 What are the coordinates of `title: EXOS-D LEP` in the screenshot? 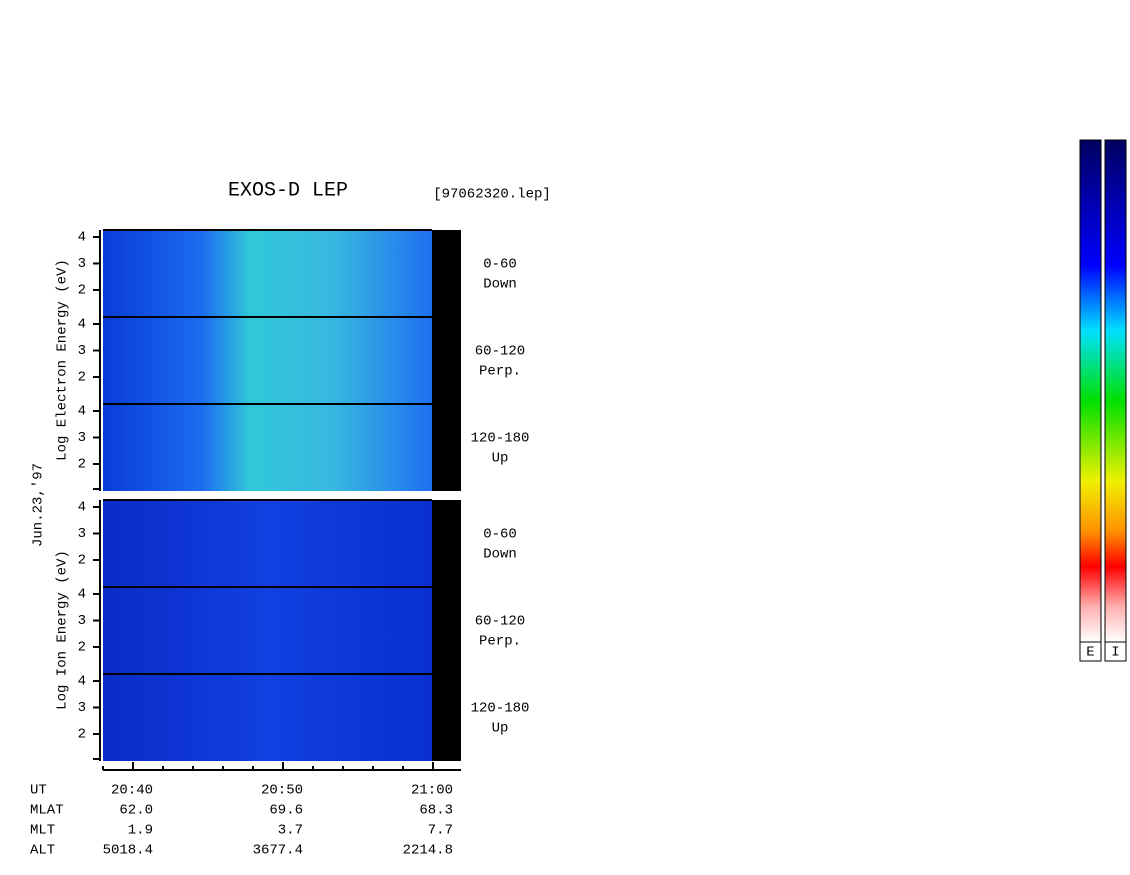 It's located at (288, 190).